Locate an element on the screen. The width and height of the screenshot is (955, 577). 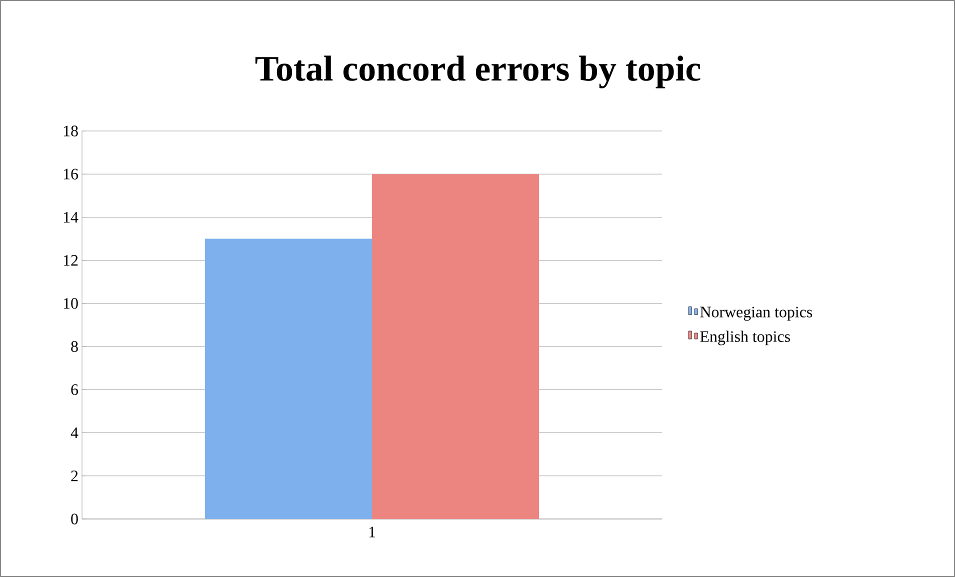
x-tick-label: 1 is located at coordinates (372, 532).